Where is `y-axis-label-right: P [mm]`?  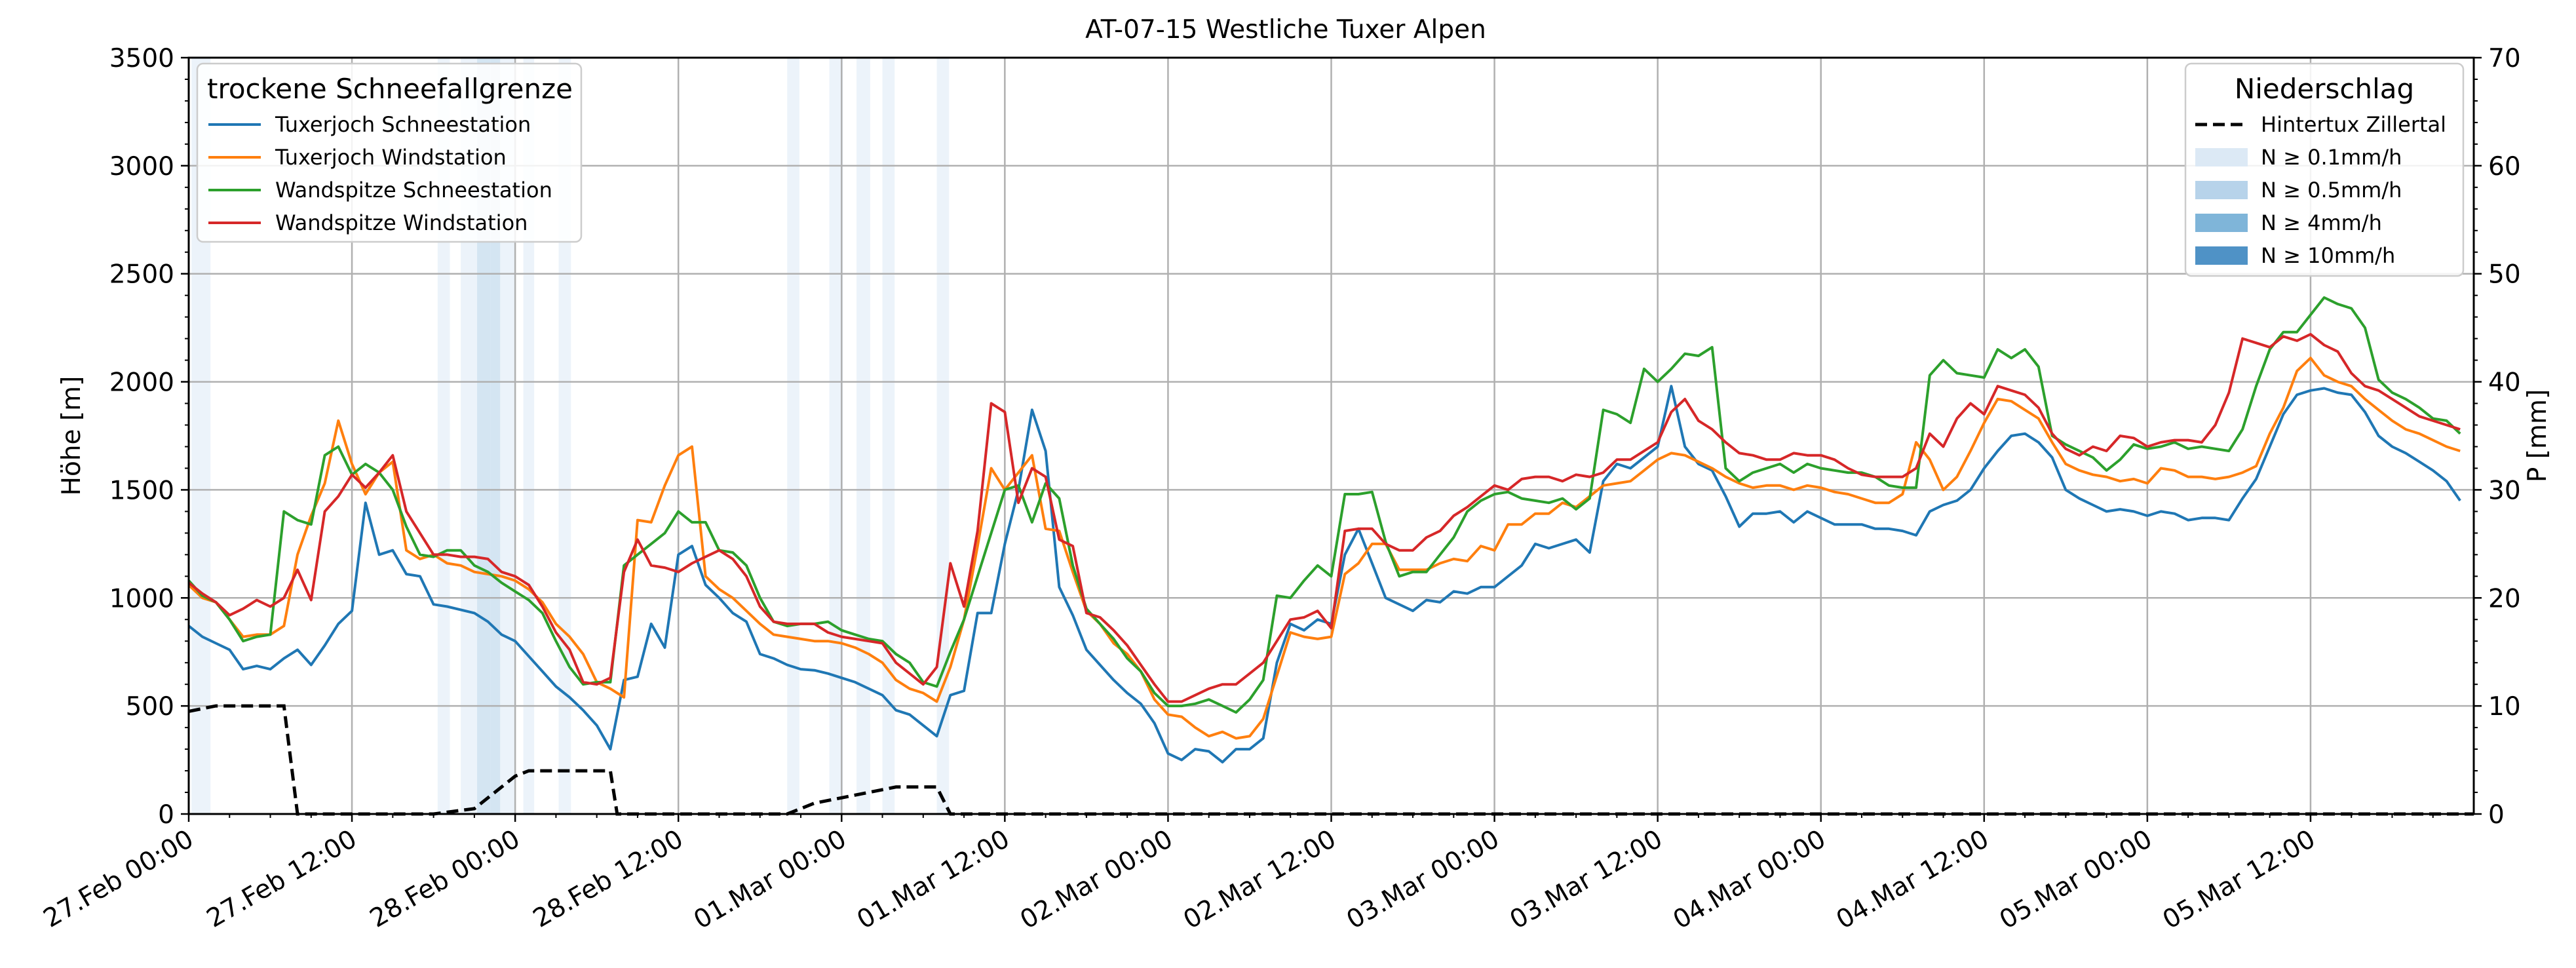 y-axis-label-right: P [mm] is located at coordinates (2537, 435).